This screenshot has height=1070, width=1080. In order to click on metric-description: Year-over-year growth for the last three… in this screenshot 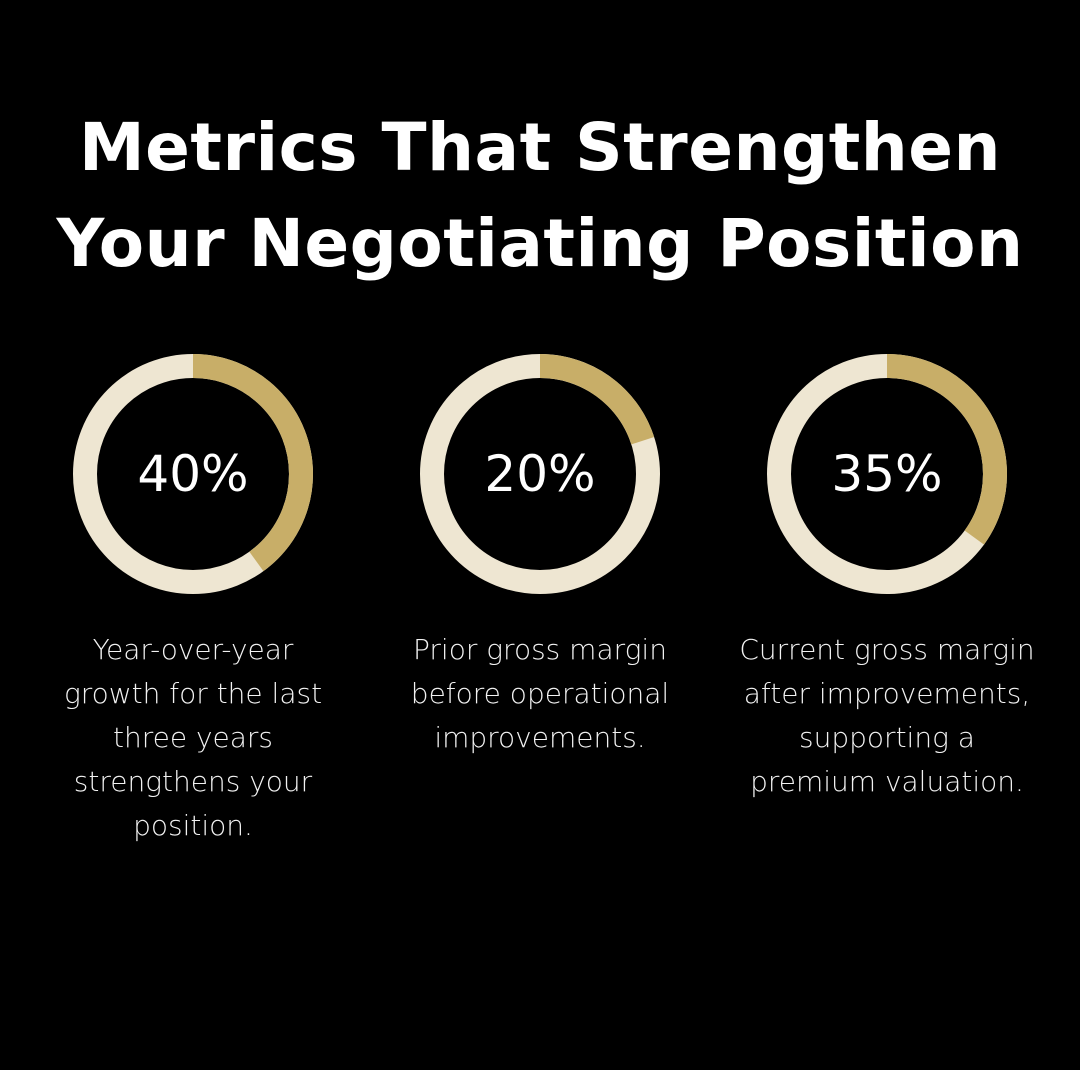, I will do `click(193, 737)`.